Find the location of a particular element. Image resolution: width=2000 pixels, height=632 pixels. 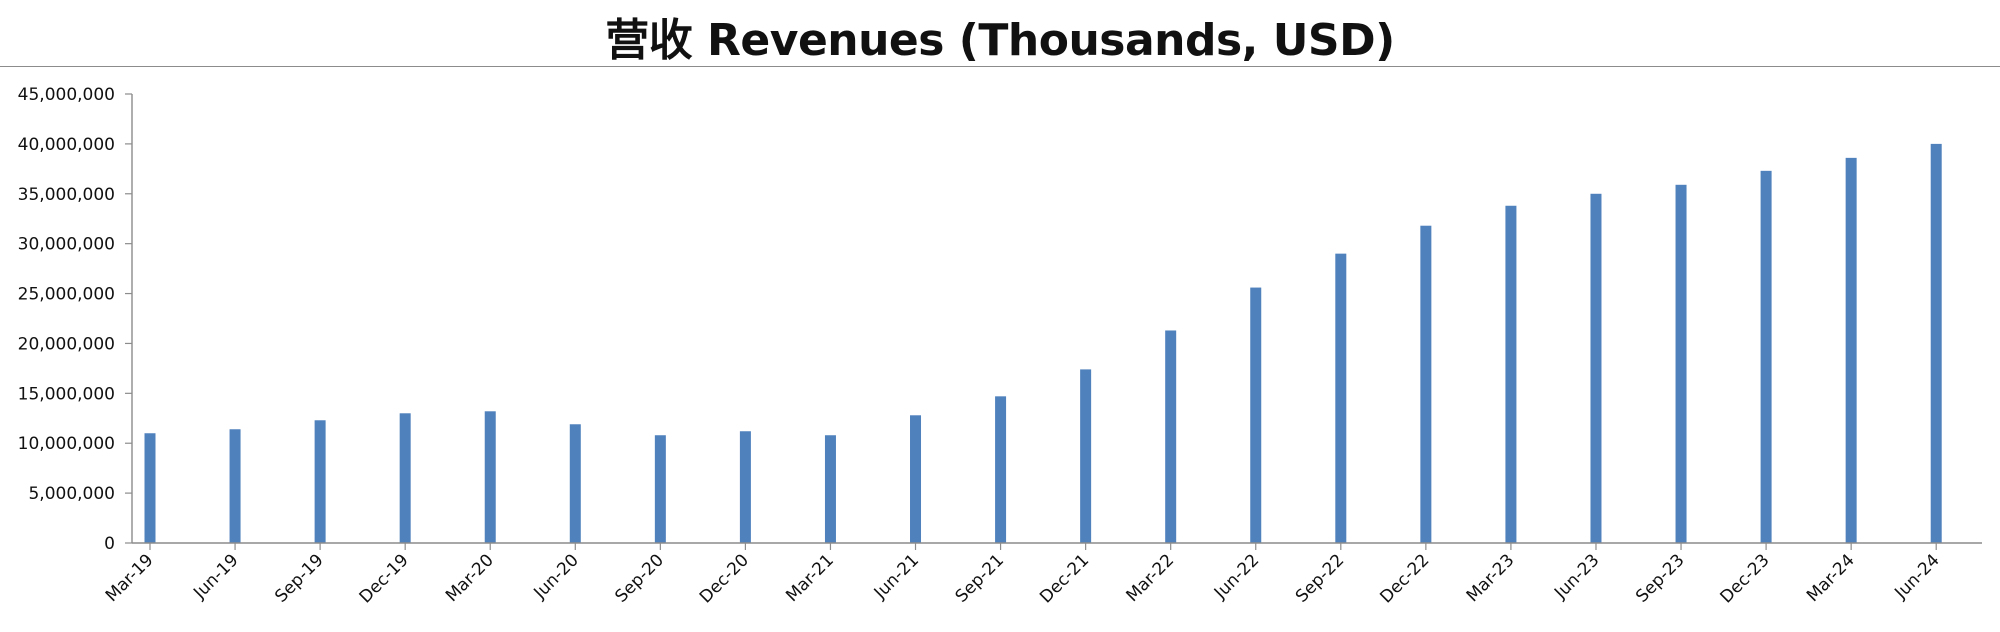

x-tick-label: Mar-20 is located at coordinates (470, 578).